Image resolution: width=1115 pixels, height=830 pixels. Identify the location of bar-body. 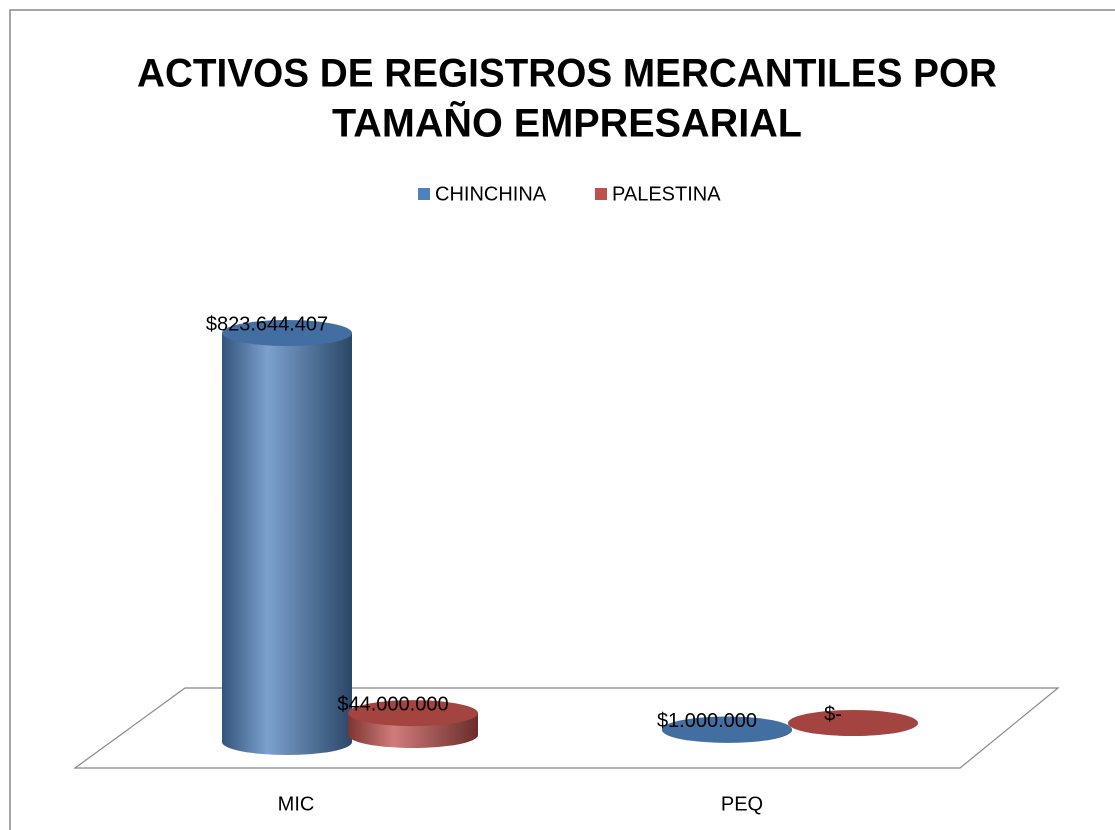
(287, 544).